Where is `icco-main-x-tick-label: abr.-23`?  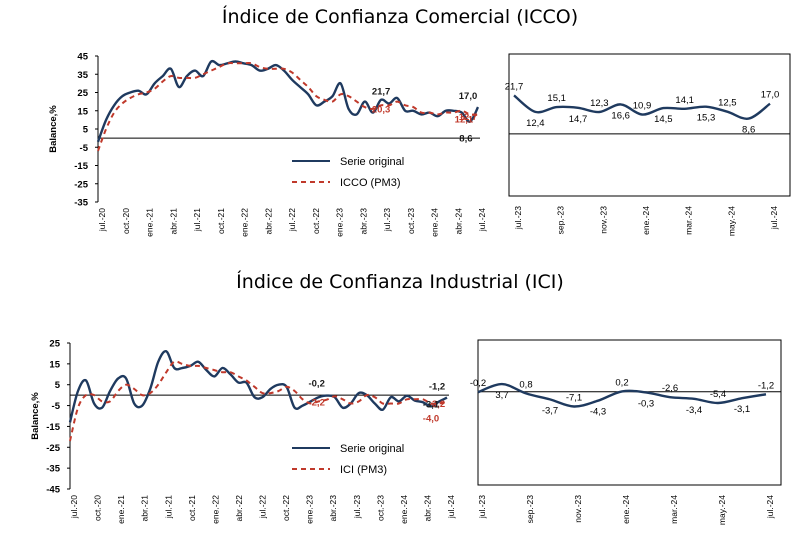 icco-main-x-tick-label: abr.-23 is located at coordinates (363, 221).